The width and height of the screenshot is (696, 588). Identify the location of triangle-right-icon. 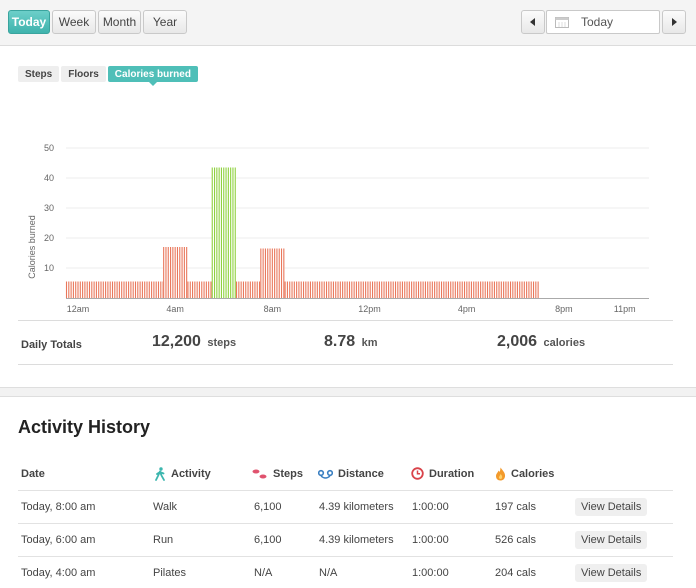
(674, 22).